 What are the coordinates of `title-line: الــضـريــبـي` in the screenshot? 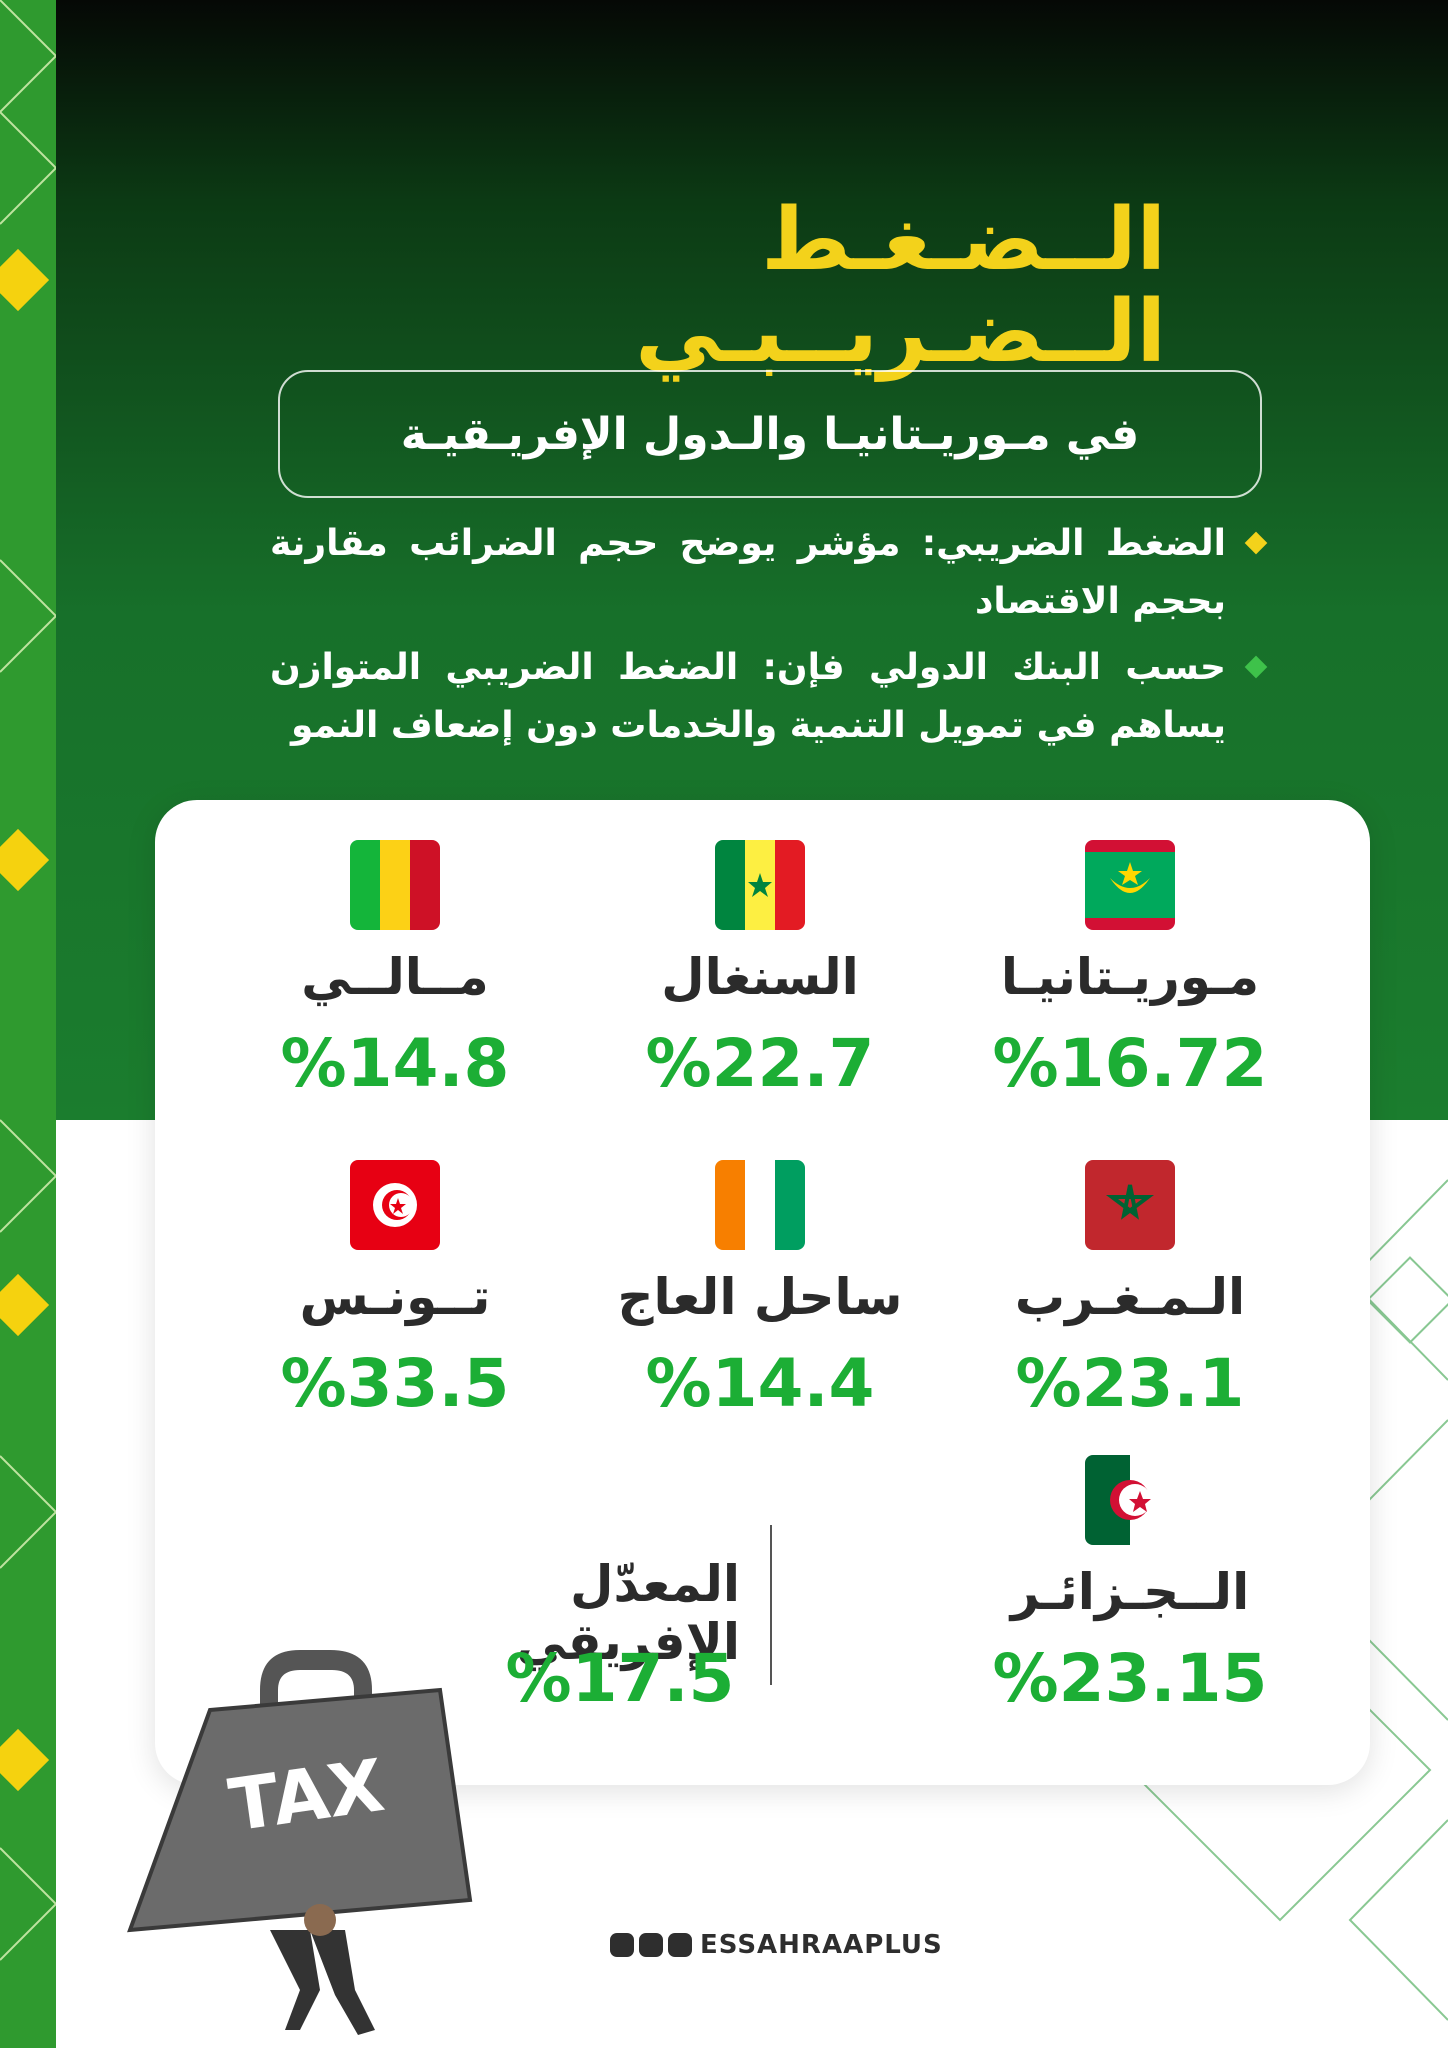 It's located at (900, 332).